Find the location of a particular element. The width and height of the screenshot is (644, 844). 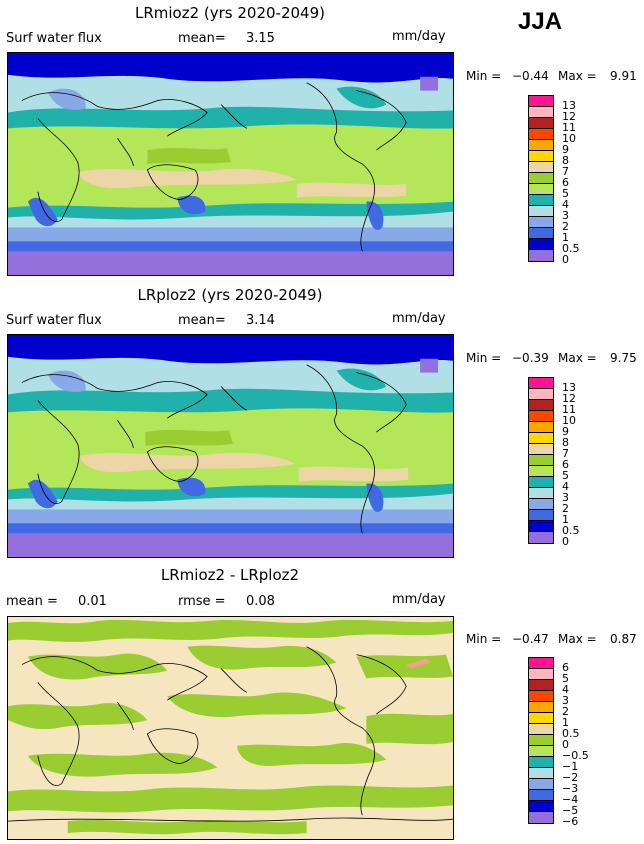

colorbar-label: 10 is located at coordinates (569, 420).